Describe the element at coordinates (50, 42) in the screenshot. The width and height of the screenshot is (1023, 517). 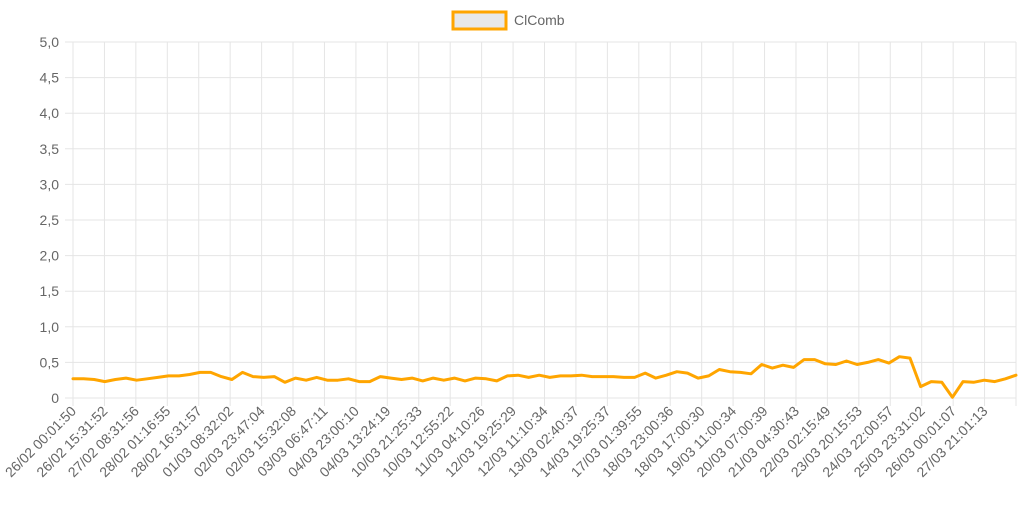
I see `y-tick-label: 5,0` at that location.